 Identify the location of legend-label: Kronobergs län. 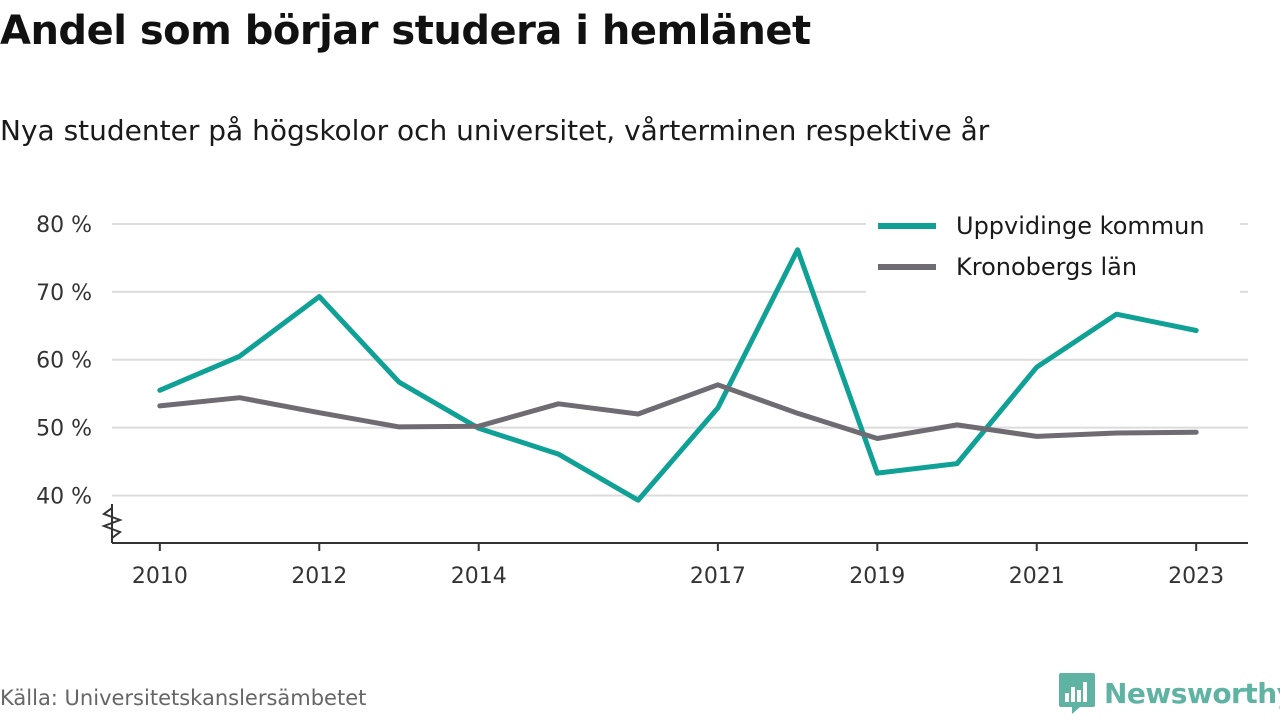
(1046, 267).